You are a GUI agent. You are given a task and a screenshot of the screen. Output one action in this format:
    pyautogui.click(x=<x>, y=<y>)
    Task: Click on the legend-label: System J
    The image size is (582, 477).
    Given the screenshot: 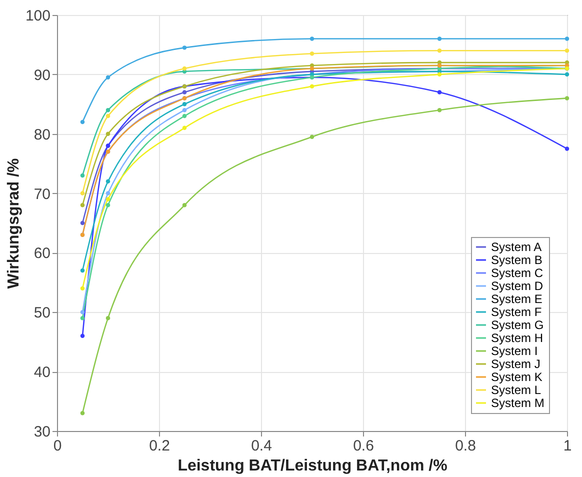 What is the action you would take?
    pyautogui.click(x=515, y=364)
    